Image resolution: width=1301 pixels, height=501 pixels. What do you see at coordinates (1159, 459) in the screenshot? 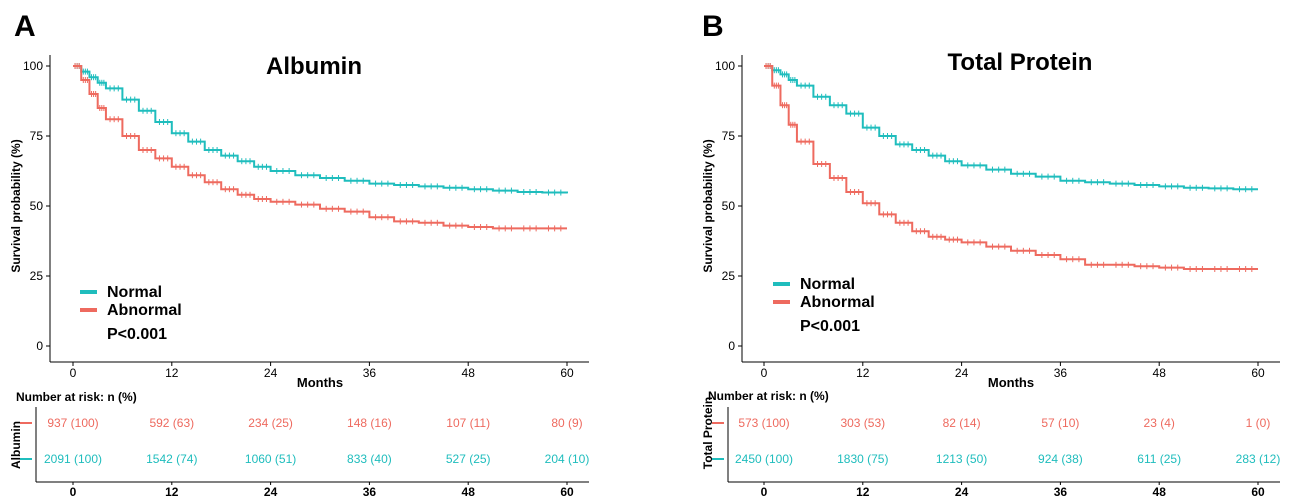
I see `risk-table-cell: 611 (25)` at bounding box center [1159, 459].